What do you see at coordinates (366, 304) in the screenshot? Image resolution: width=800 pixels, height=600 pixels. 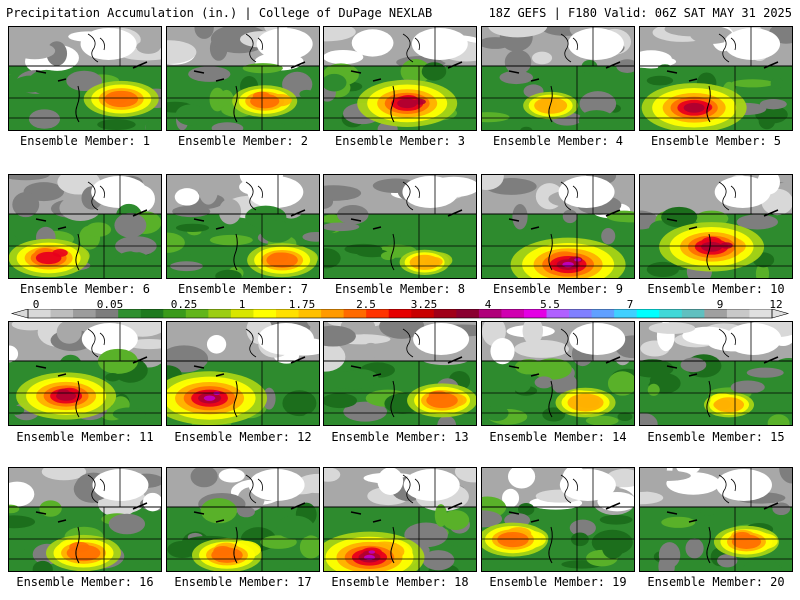 I see `colorbar-tick-label: 2.5` at bounding box center [366, 304].